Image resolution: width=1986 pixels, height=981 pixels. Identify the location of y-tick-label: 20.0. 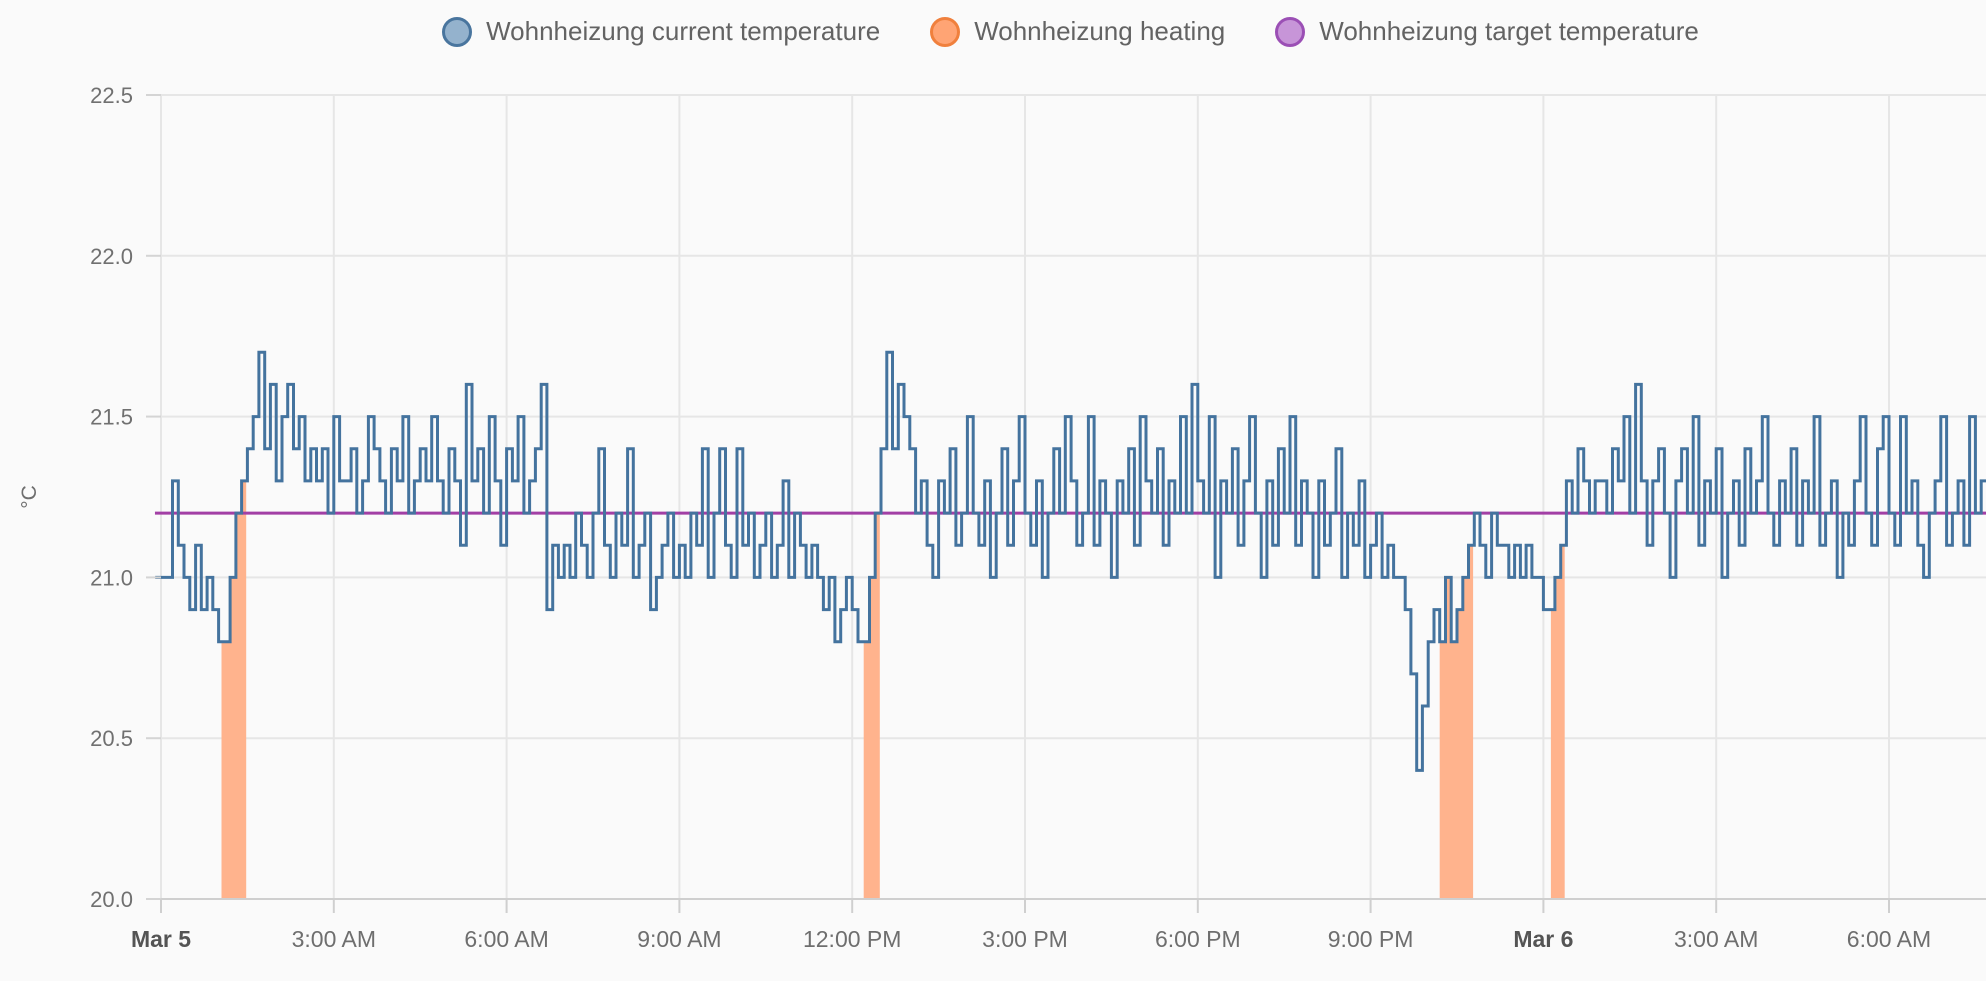
(111, 899).